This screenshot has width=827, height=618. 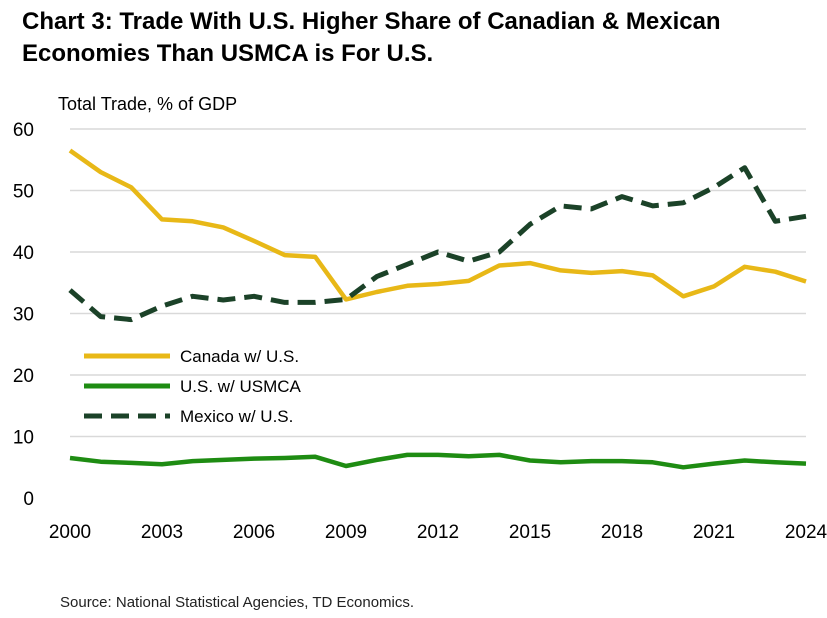 I want to click on y-axis-label: Total Trade, % of GDP, so click(x=147, y=104).